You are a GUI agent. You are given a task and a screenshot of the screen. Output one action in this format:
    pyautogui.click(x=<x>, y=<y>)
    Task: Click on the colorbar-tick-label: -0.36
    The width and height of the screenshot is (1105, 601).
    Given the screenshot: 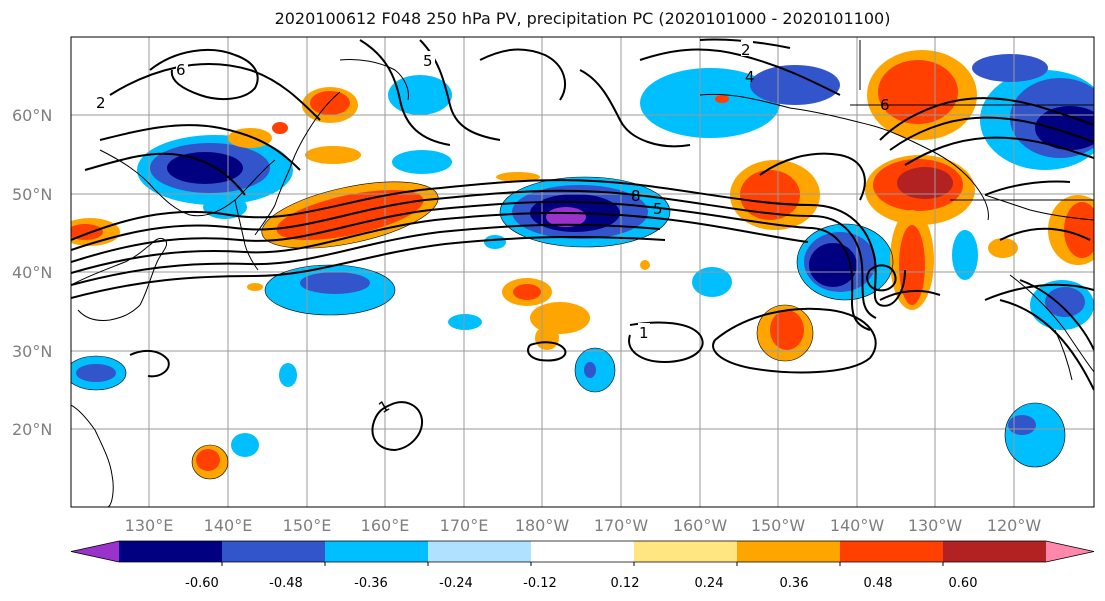 What is the action you would take?
    pyautogui.click(x=371, y=583)
    